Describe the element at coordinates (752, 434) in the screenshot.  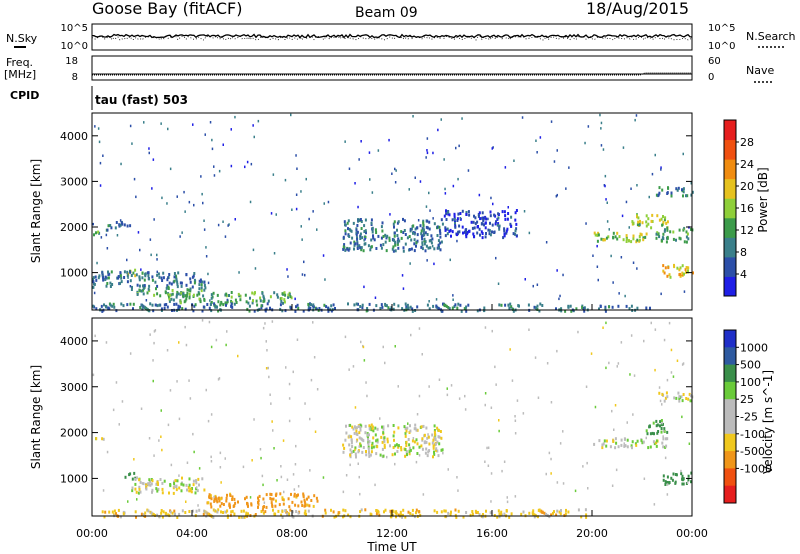
I see `velocity-colorbar-tick-label: -100` at that location.